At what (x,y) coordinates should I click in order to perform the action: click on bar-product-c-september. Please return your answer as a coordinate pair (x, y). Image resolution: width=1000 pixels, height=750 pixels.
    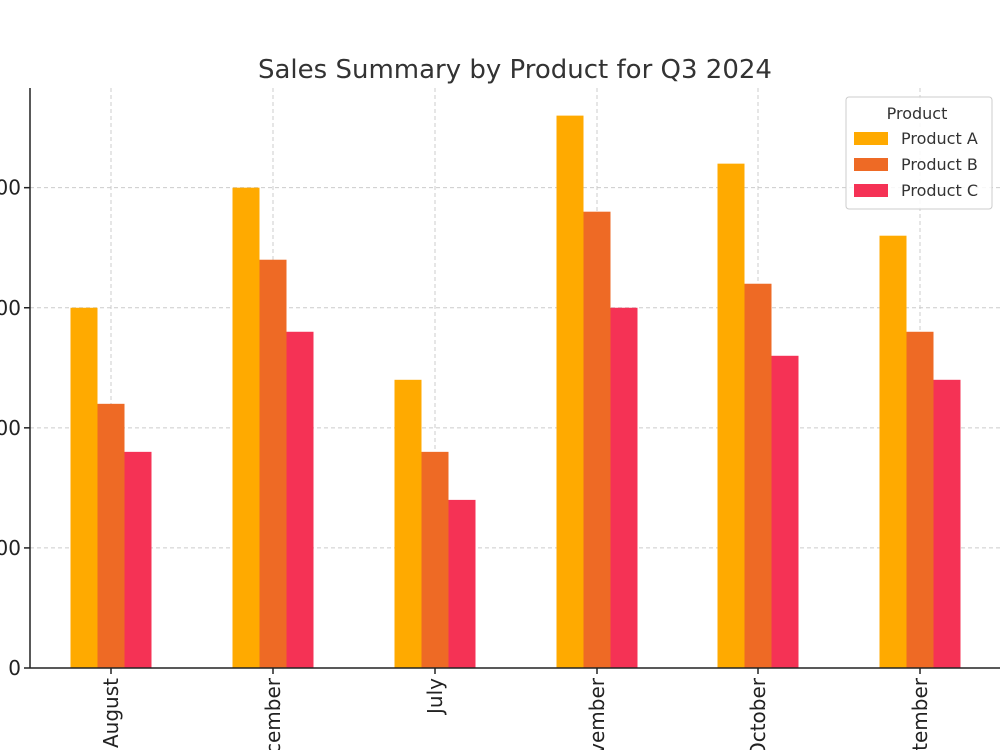
    Looking at the image, I should click on (947, 523).